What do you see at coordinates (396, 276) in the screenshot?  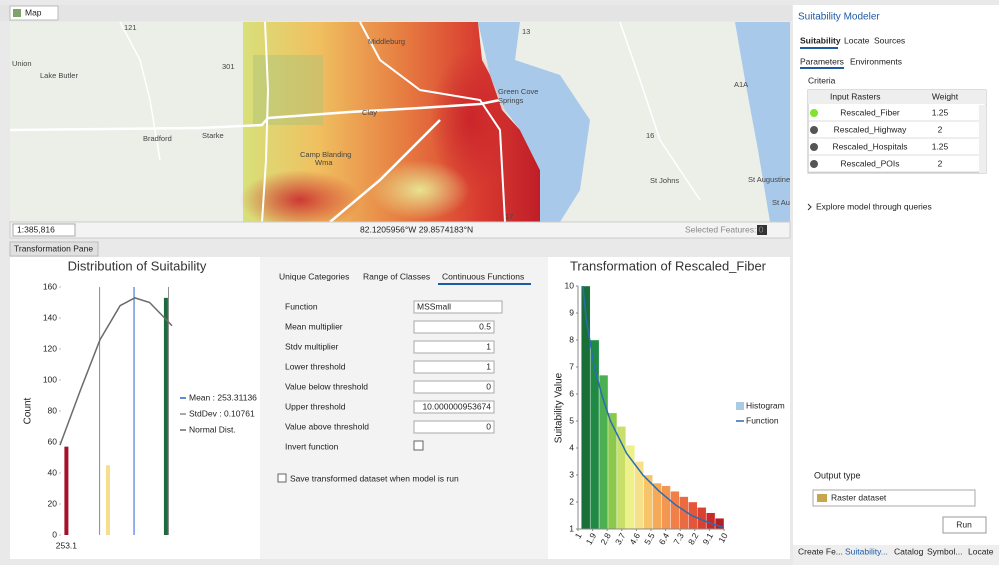 I see `function-tab: Range of Classes` at bounding box center [396, 276].